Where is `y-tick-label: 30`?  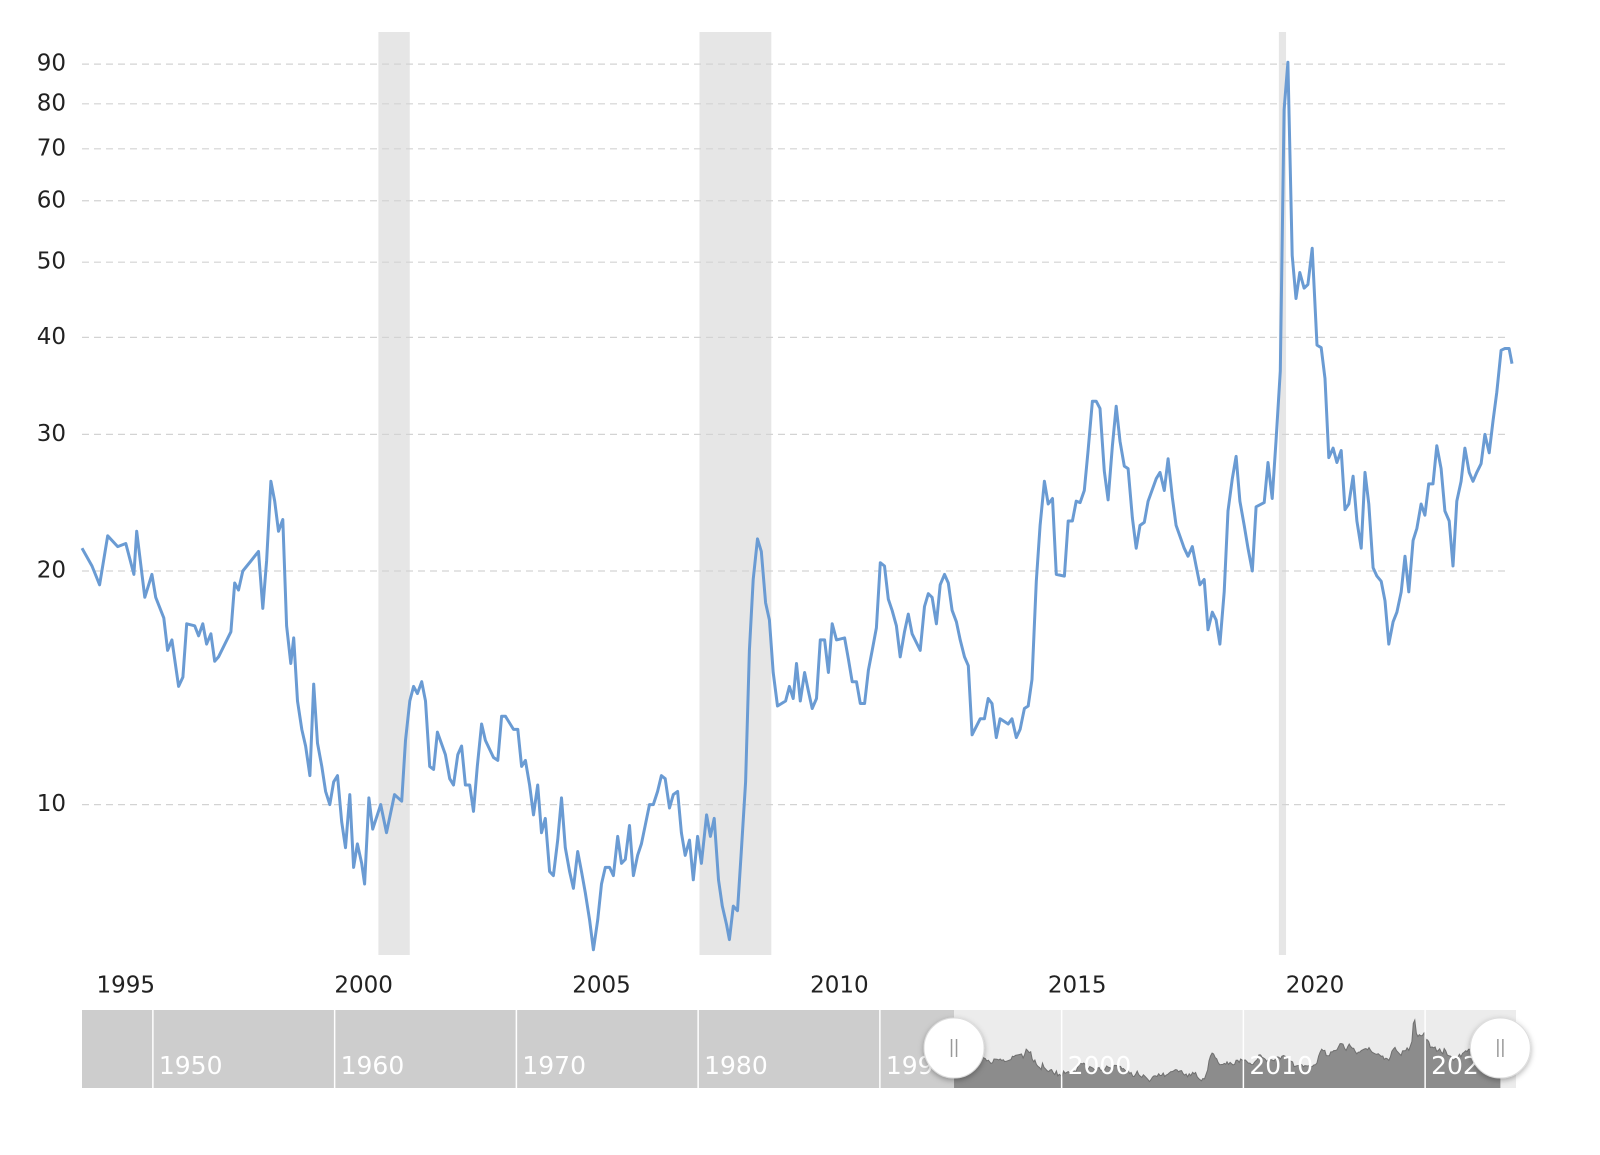
y-tick-label: 30 is located at coordinates (51, 434).